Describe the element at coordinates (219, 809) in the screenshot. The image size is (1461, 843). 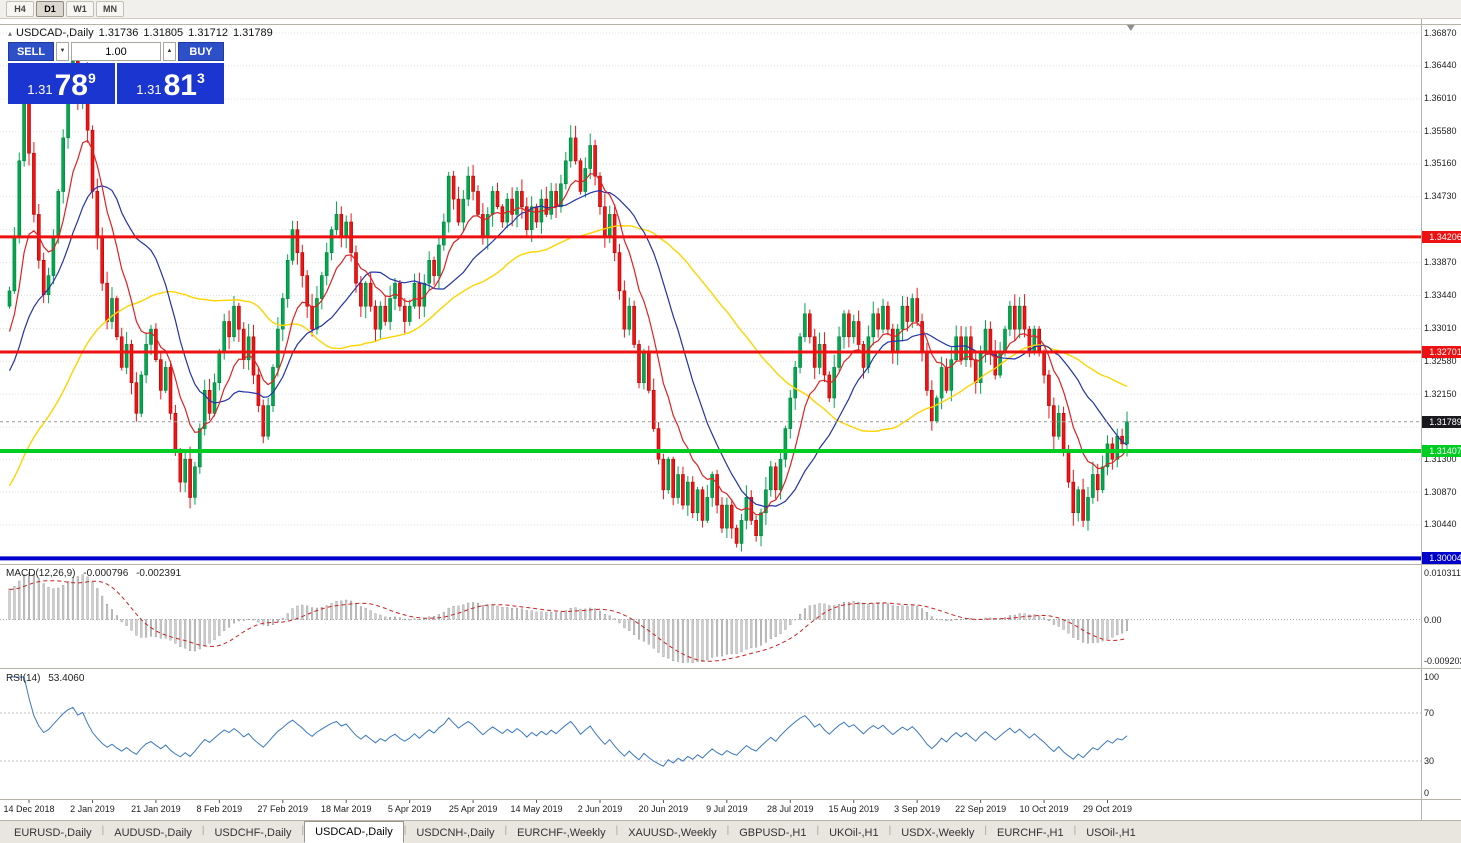
I see `date-tick-label: 8 Feb 2019` at that location.